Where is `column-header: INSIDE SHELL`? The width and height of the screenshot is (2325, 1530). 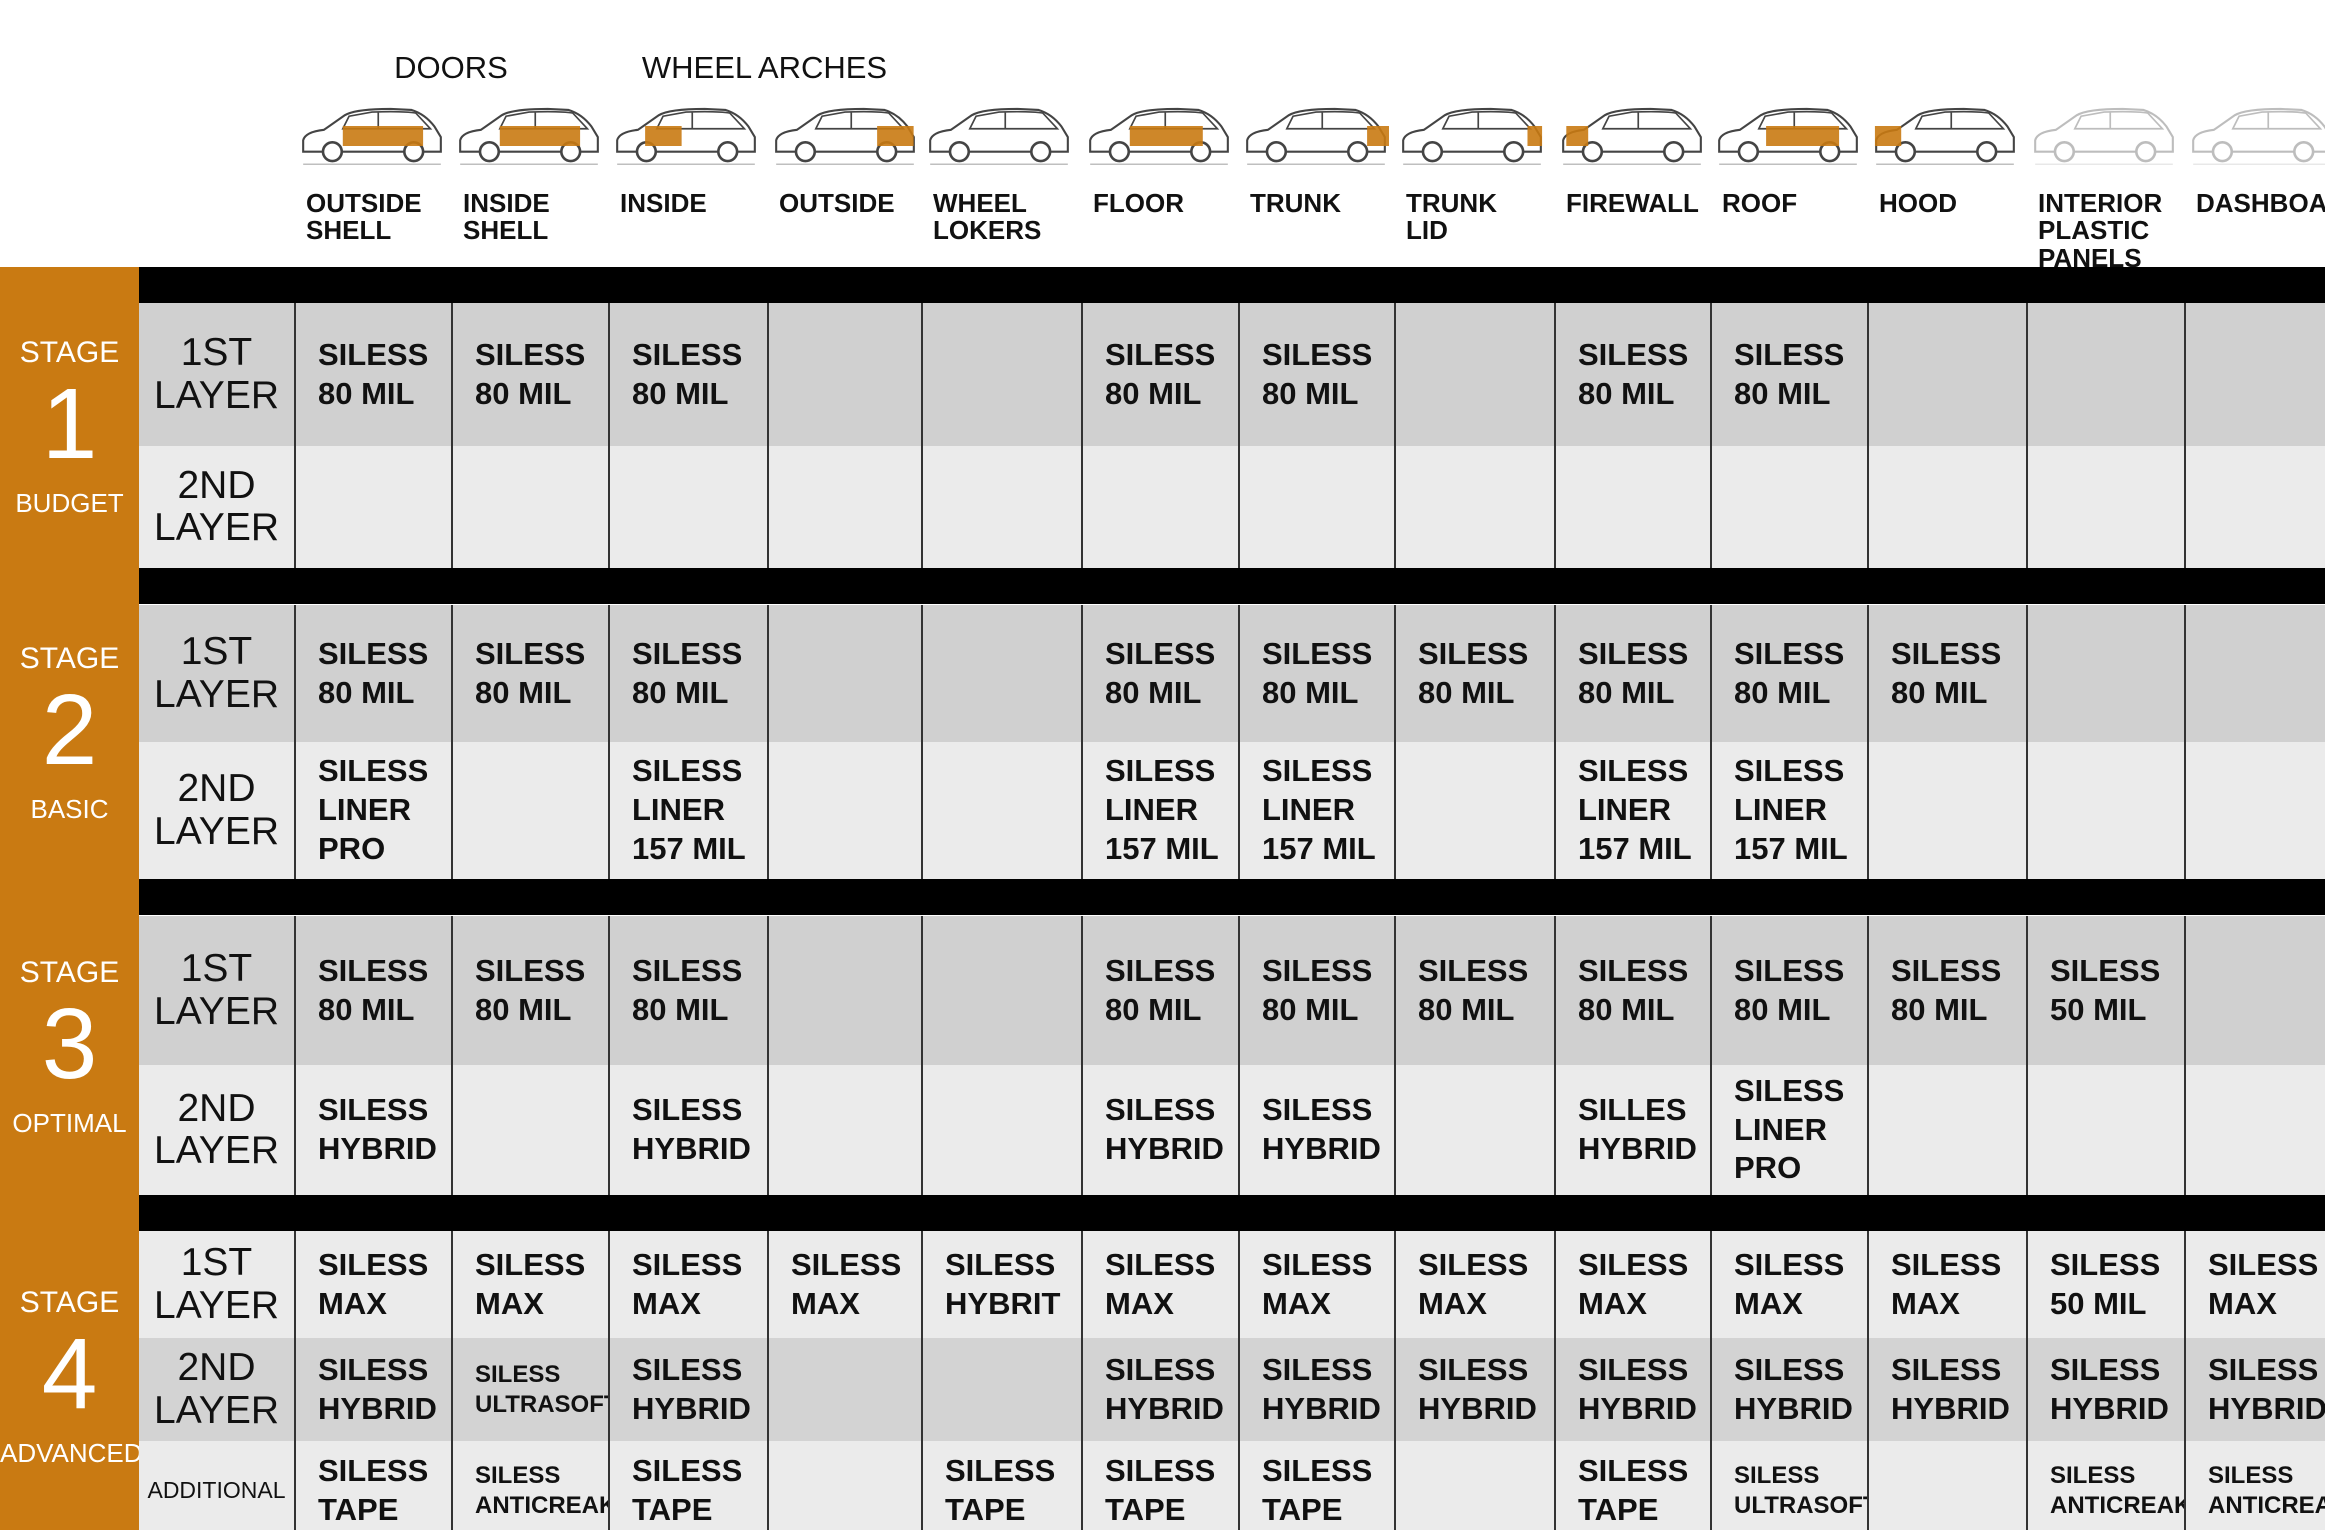
column-header: INSIDE SHELL is located at coordinates (506, 217).